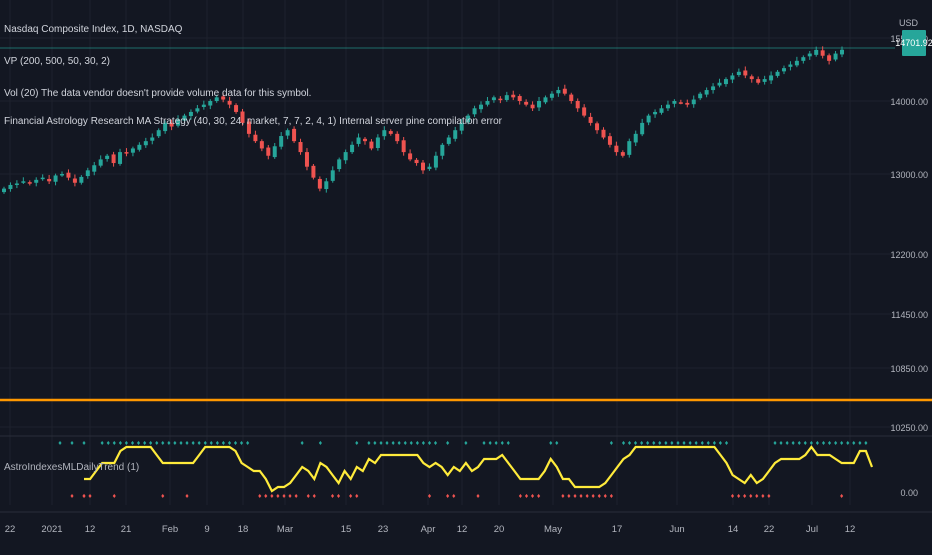 The height and width of the screenshot is (555, 932). Describe the element at coordinates (769, 529) in the screenshot. I see `time-axis-tick: 22` at that location.